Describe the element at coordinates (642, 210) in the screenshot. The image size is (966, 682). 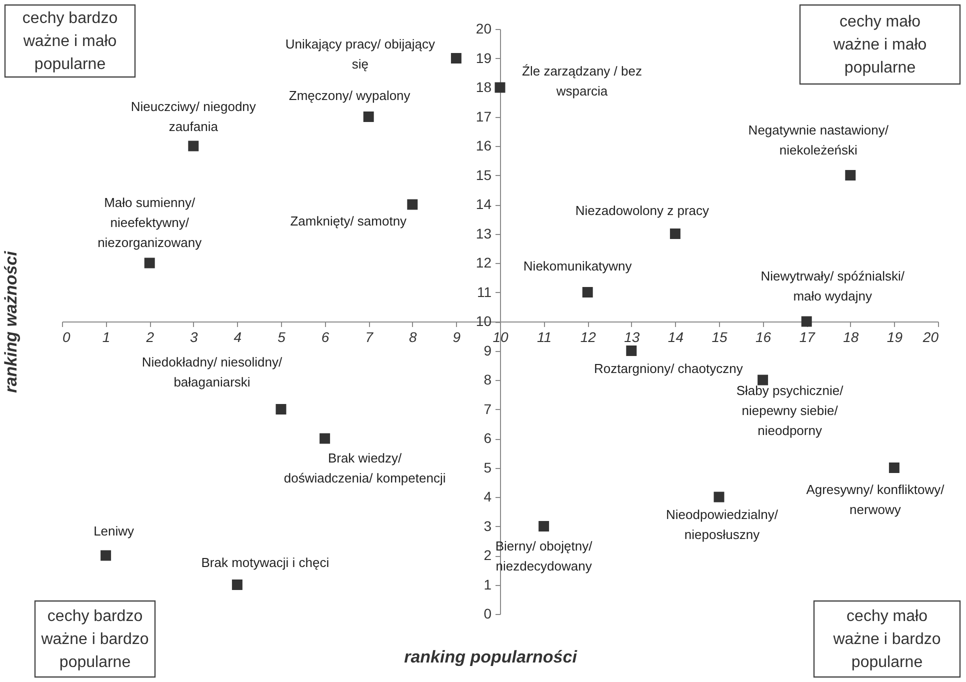
I see `annotation: Niezadowolony z pracy` at that location.